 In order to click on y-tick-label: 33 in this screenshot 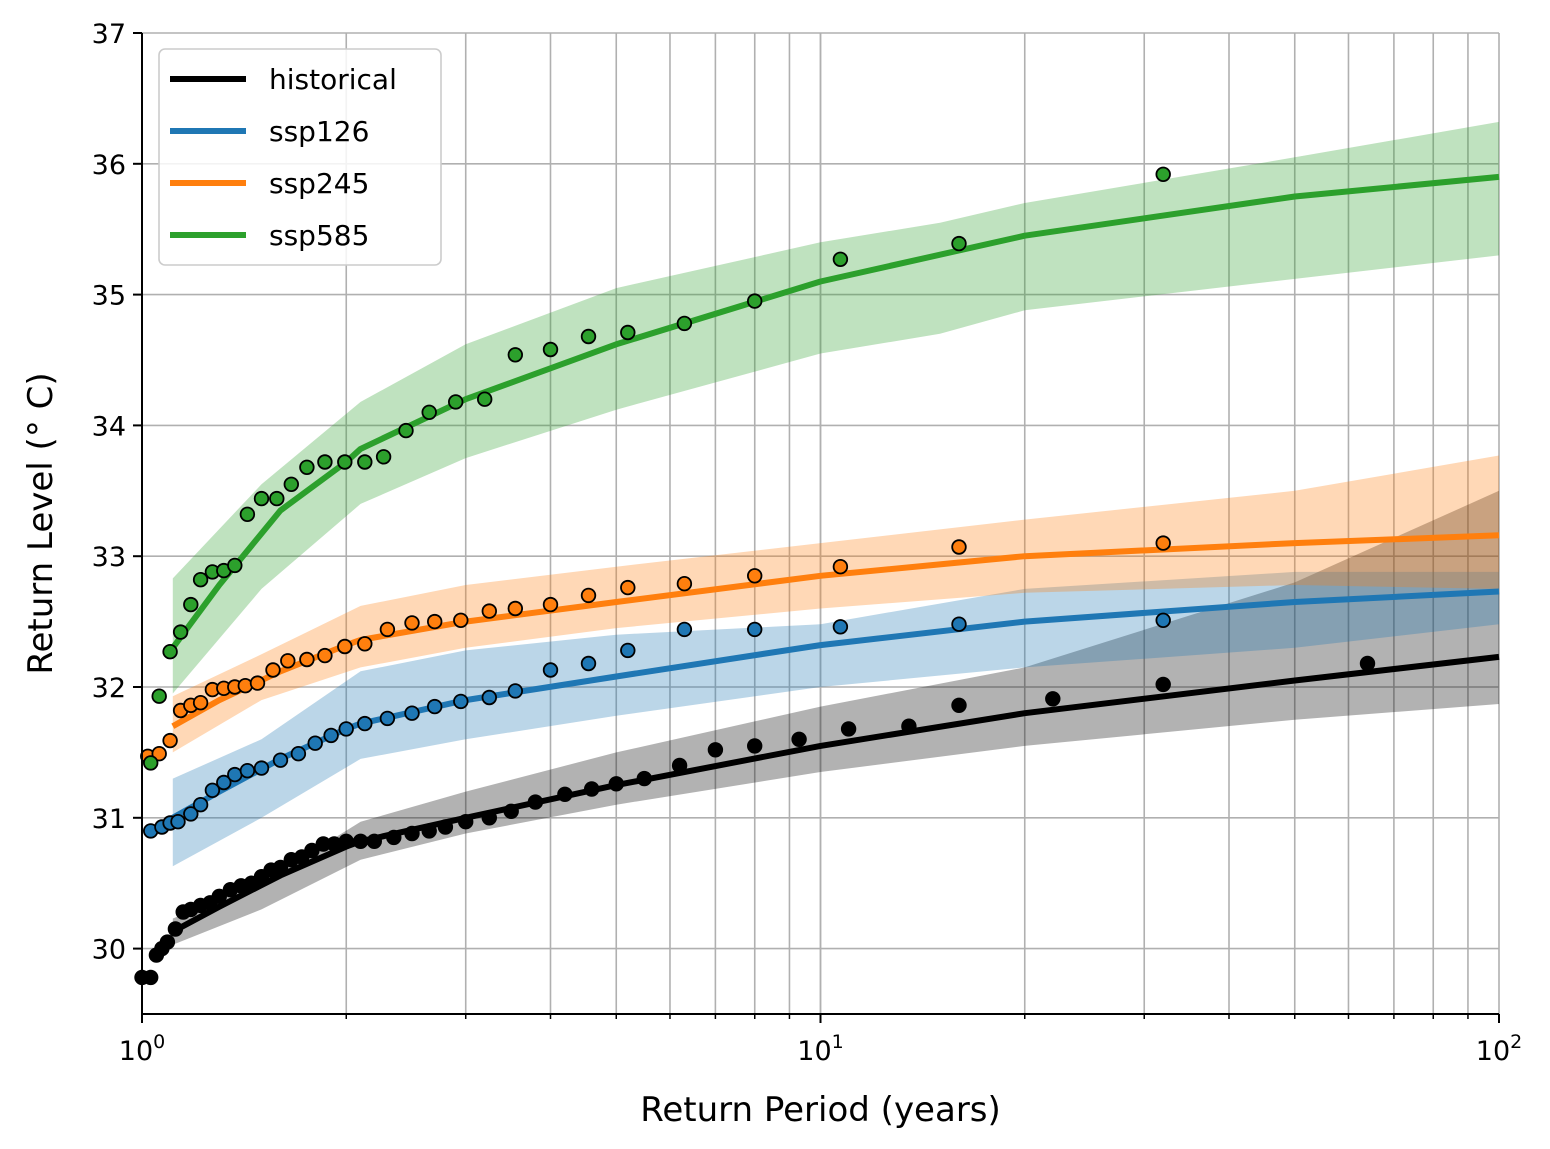, I will do `click(109, 557)`.